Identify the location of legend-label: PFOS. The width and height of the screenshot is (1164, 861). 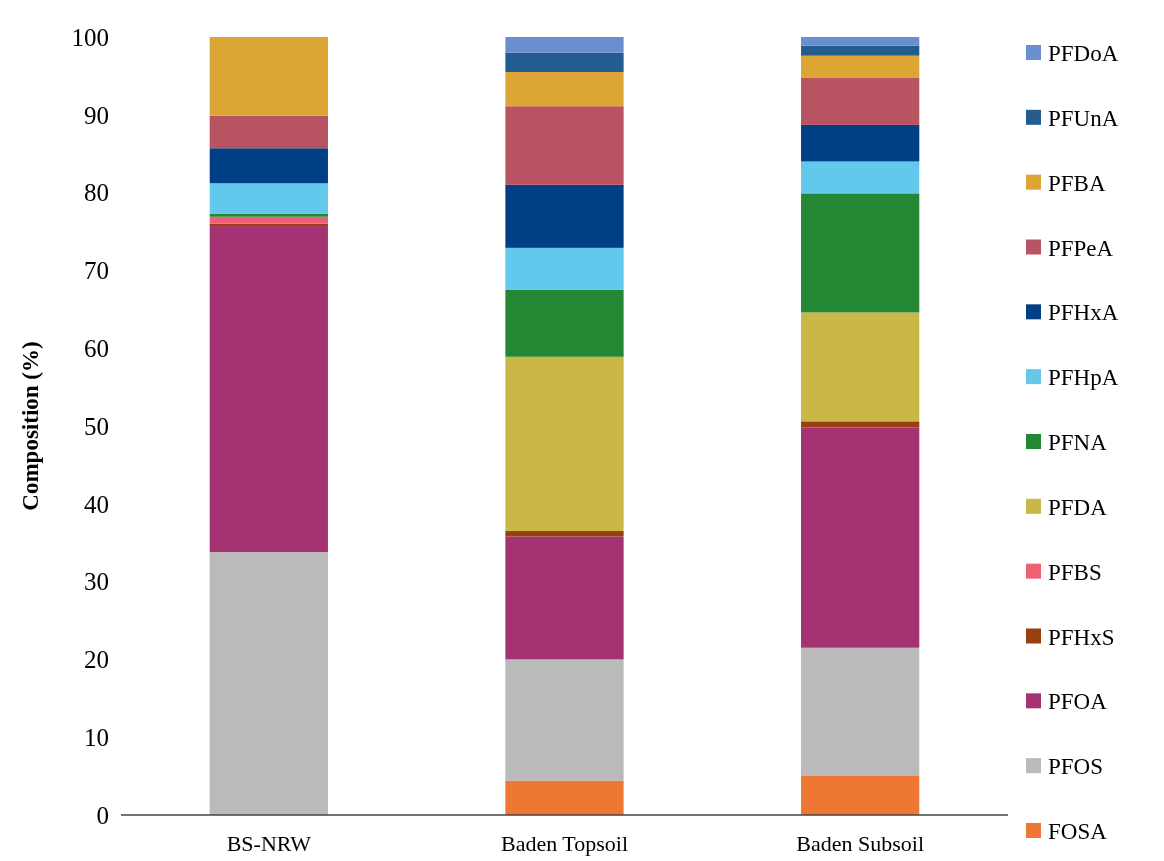
(1075, 767).